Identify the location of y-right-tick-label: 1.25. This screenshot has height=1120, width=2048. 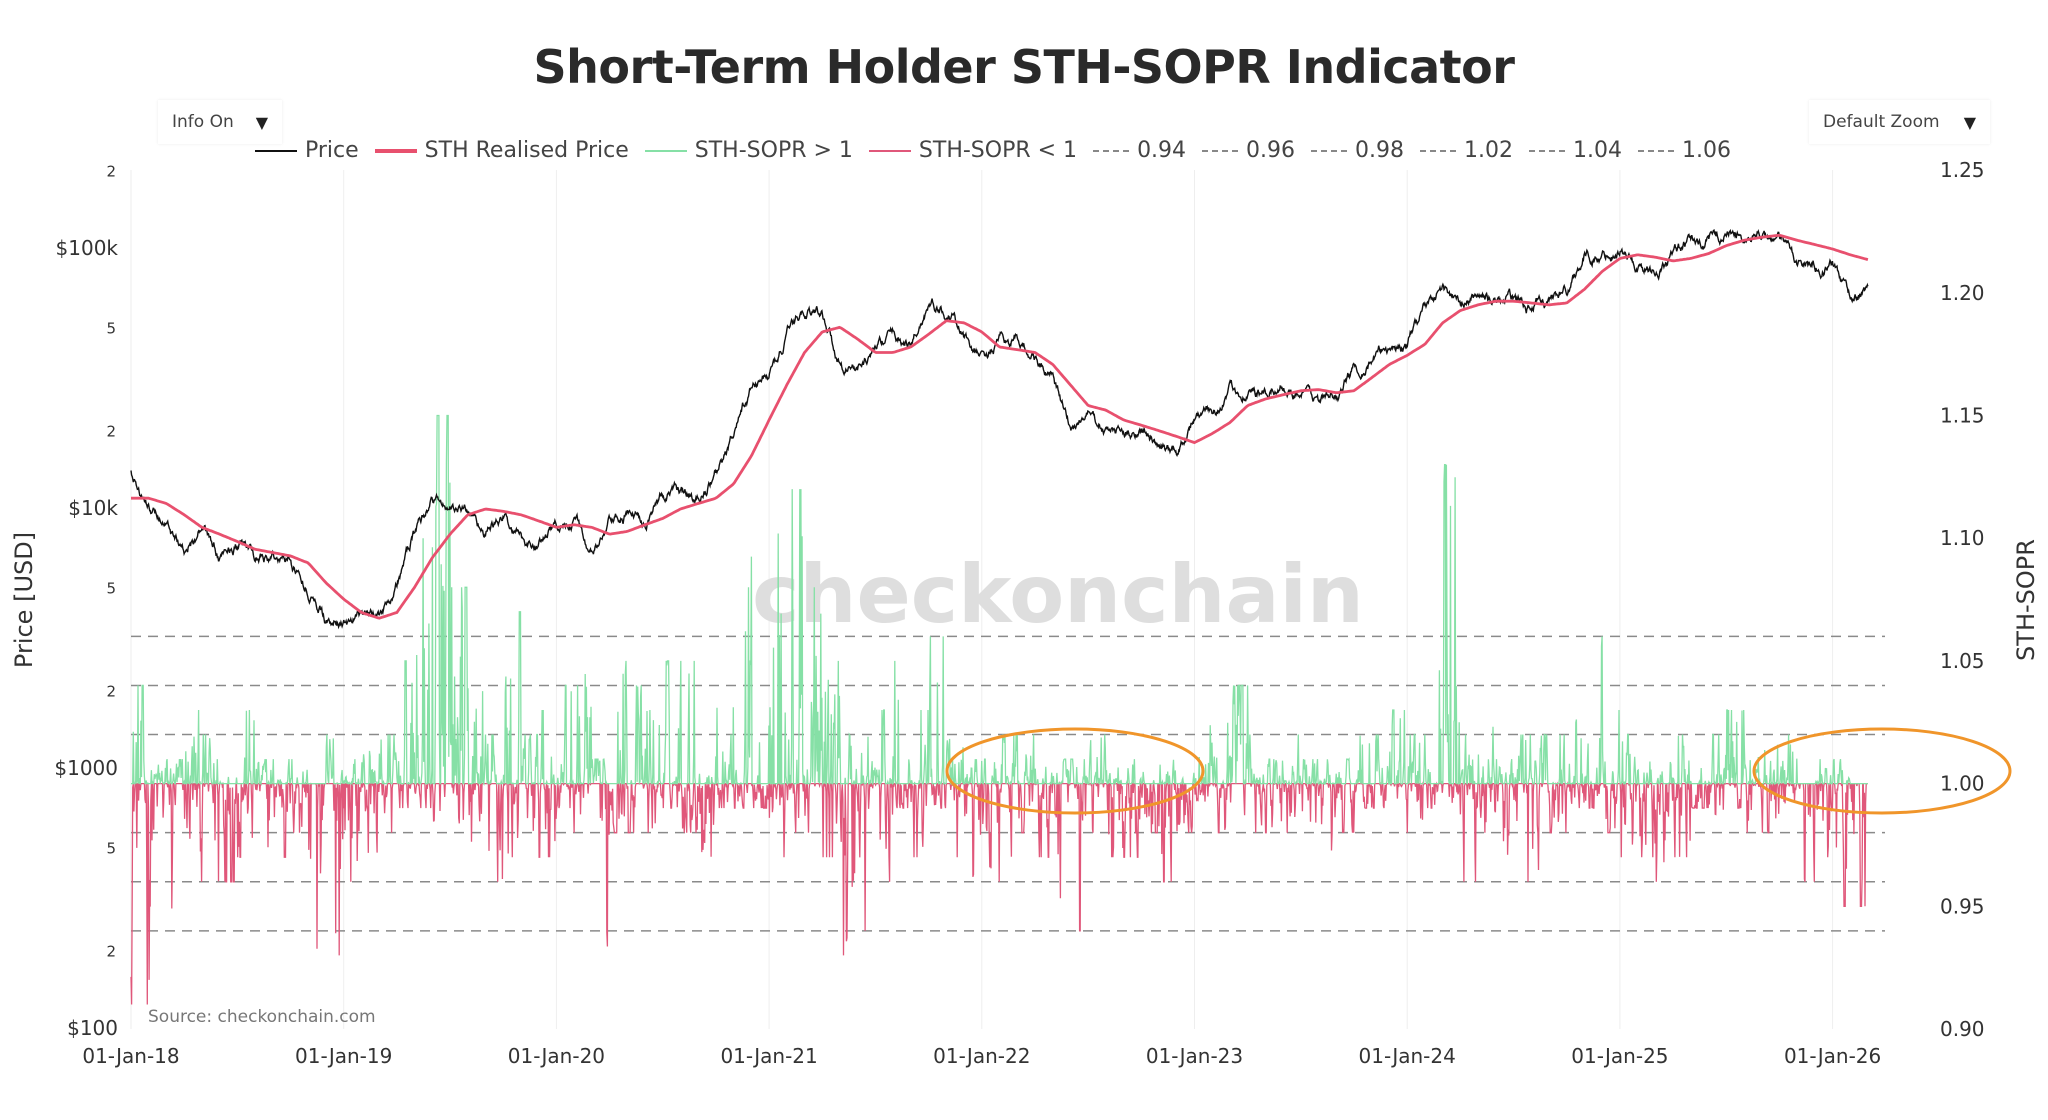
(1962, 170).